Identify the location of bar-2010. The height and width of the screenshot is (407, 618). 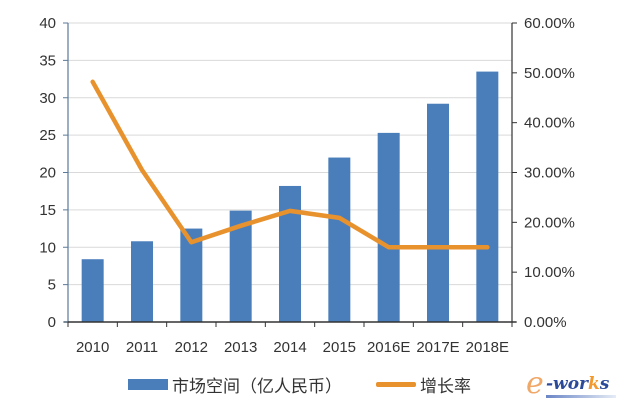
(92, 290).